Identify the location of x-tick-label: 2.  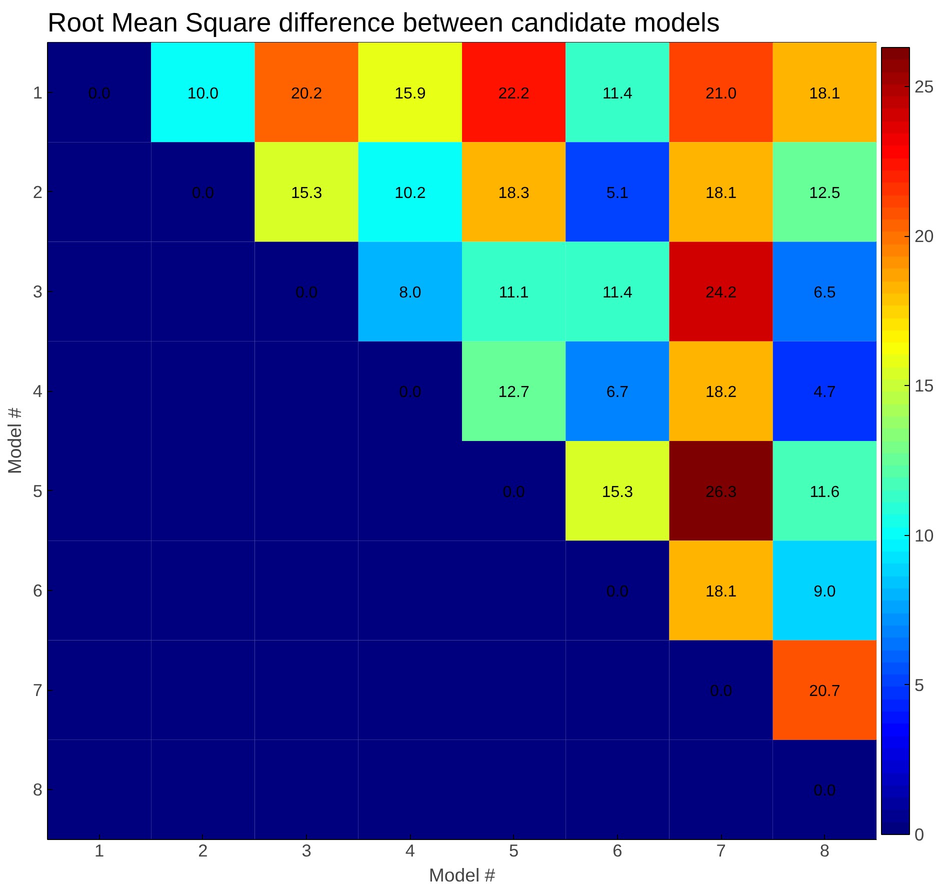
(203, 850).